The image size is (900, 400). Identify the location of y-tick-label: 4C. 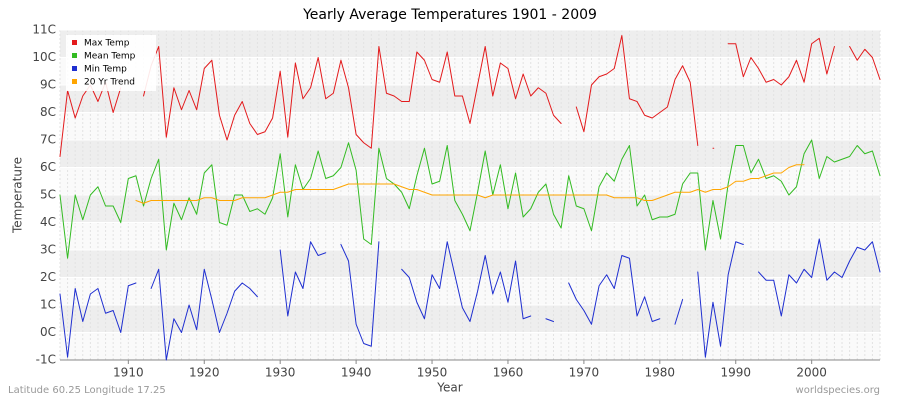
(48, 222).